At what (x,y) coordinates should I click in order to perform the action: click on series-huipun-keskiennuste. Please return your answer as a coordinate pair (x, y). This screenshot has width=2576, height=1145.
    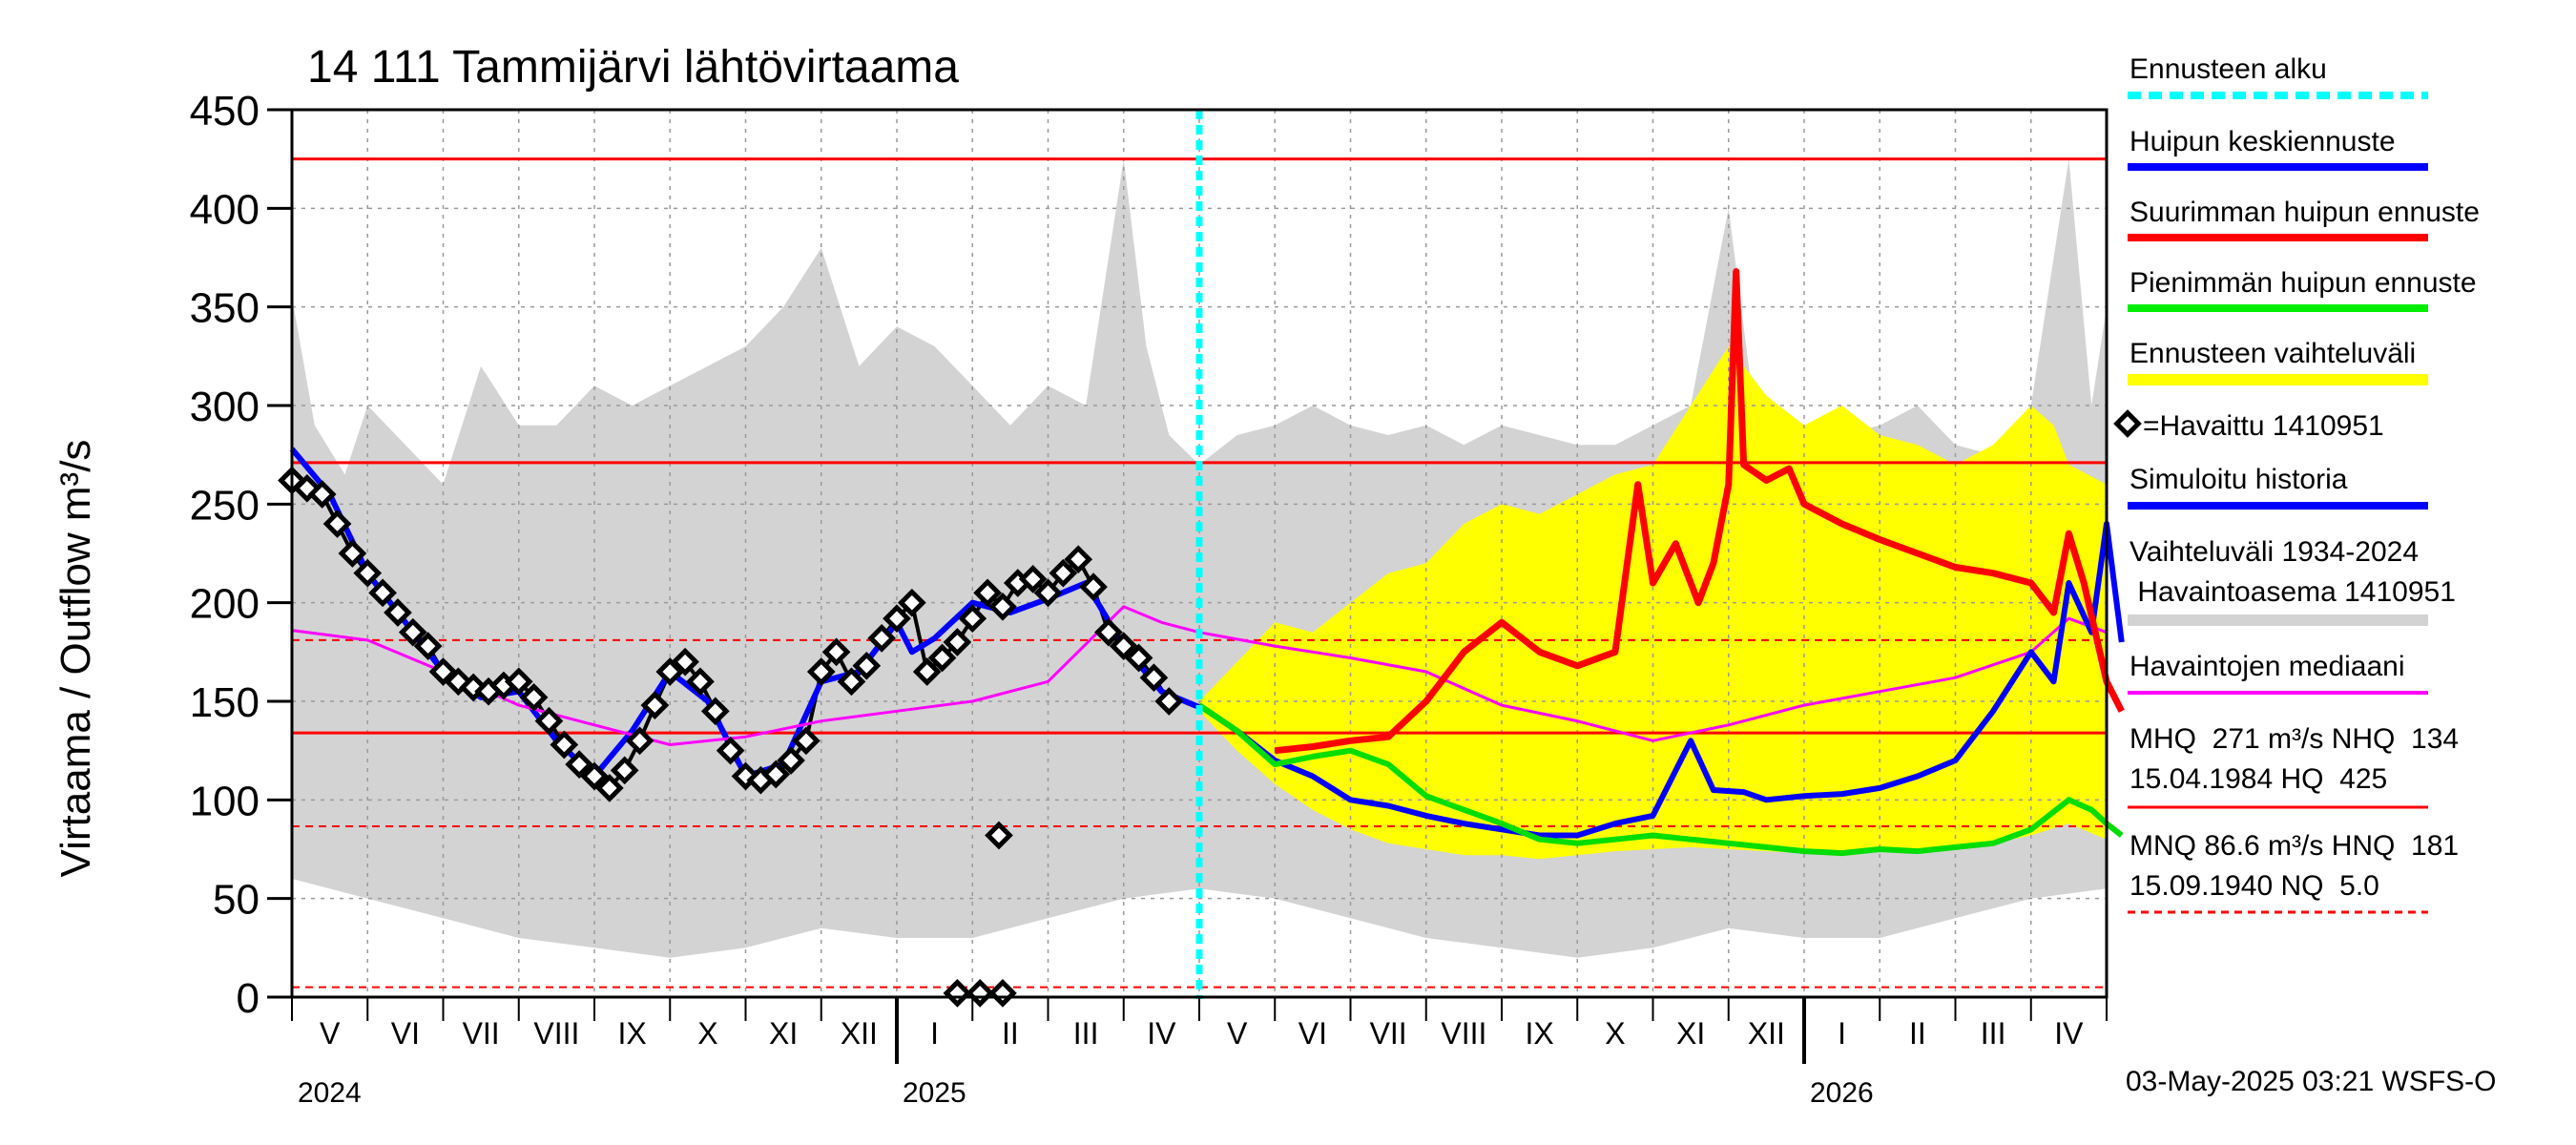
    Looking at the image, I should click on (1661, 680).